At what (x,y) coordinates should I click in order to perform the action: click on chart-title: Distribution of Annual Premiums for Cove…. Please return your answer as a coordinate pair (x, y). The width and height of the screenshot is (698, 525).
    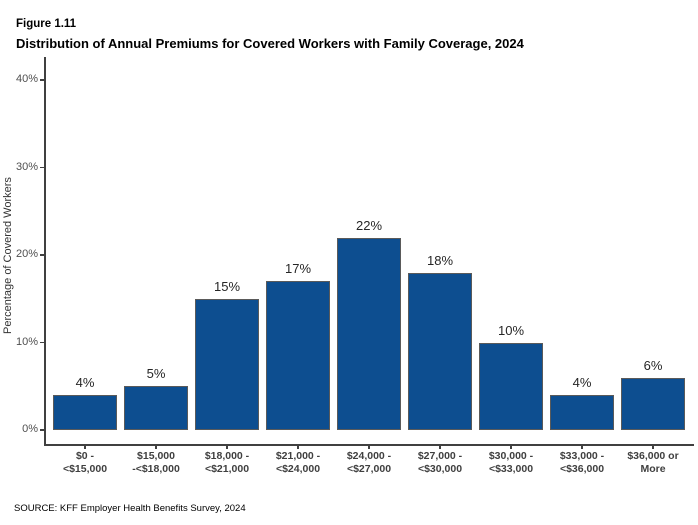
    Looking at the image, I should click on (270, 43).